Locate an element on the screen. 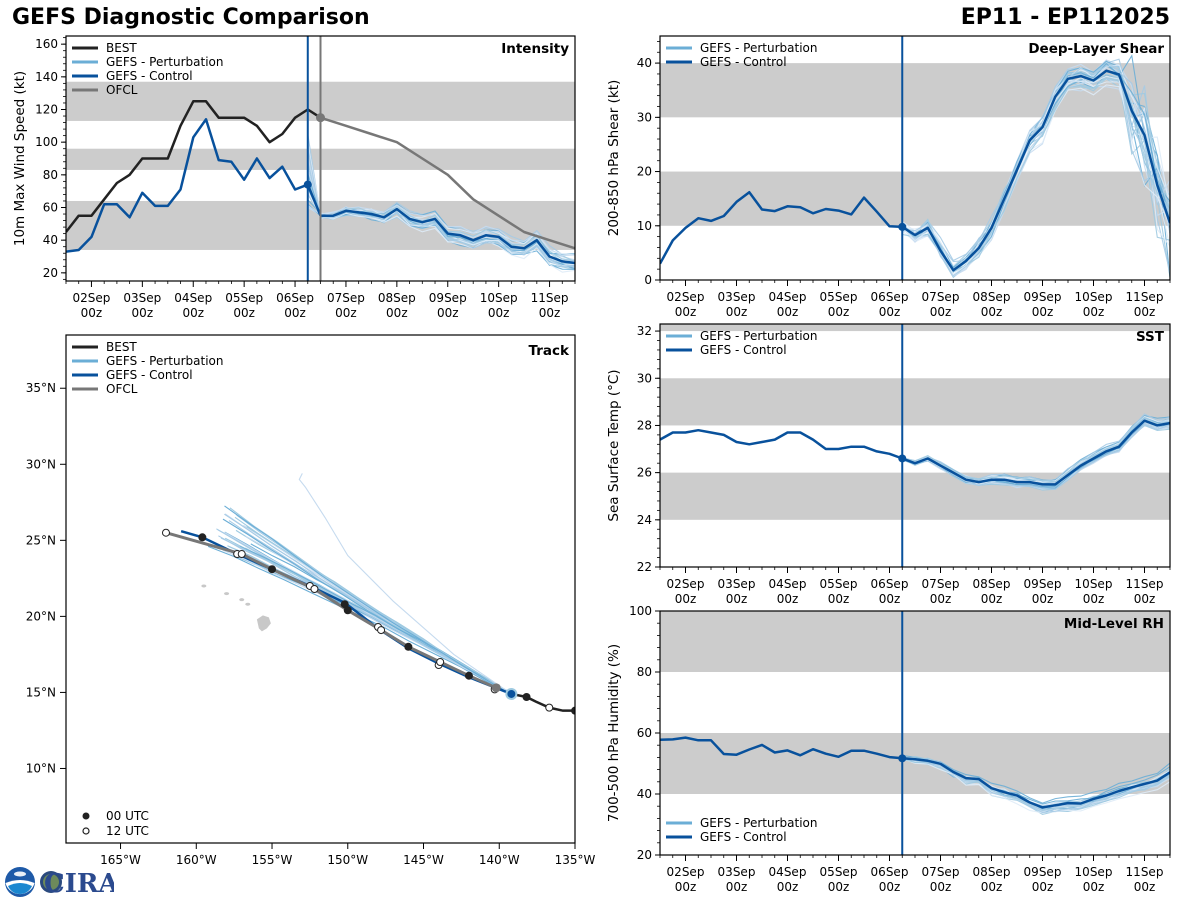 The width and height of the screenshot is (1200, 900). ofcl-init-marker is located at coordinates (320, 118).